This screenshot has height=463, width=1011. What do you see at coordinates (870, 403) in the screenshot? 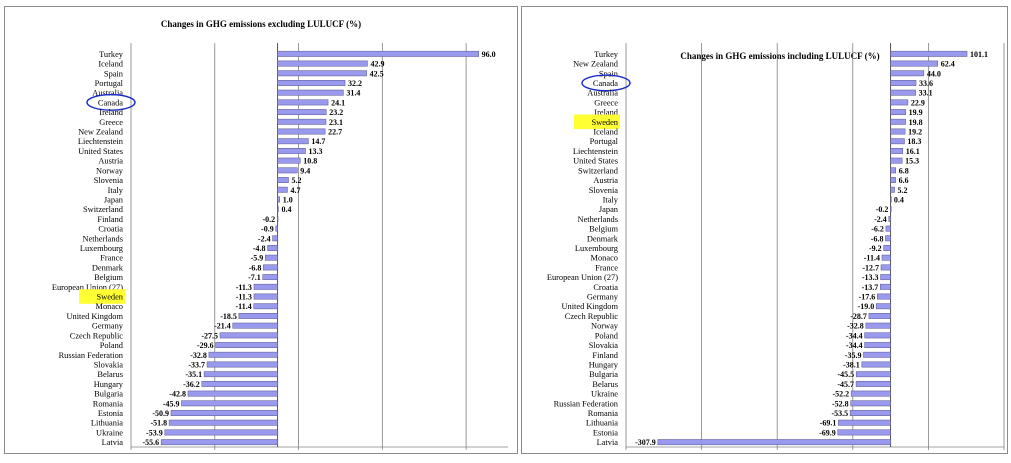
I see `bar-russian-federation` at bounding box center [870, 403].